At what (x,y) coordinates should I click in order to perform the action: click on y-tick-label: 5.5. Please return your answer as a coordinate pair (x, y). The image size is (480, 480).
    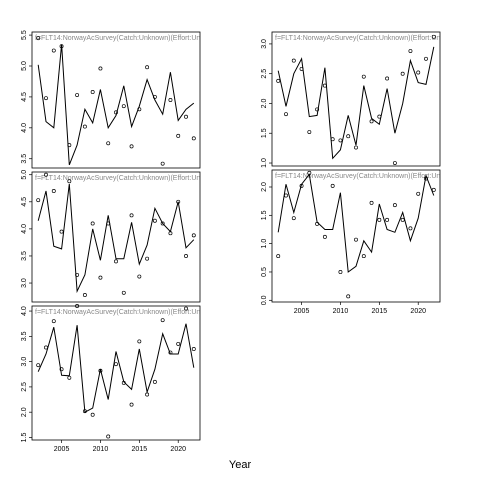
    Looking at the image, I should click on (24, 35).